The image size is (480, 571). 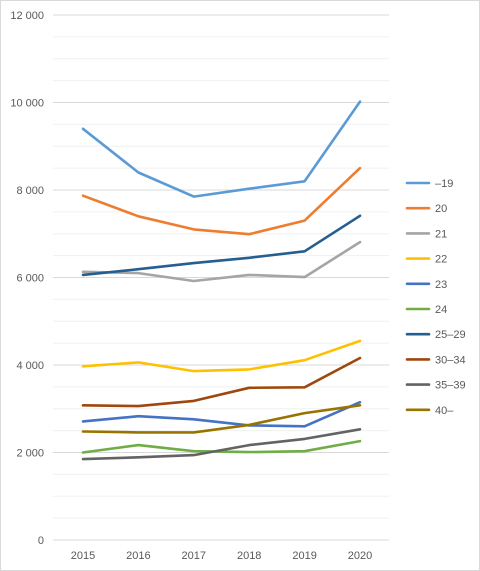 What do you see at coordinates (27, 104) in the screenshot?
I see `y-tick-label: 10 000` at bounding box center [27, 104].